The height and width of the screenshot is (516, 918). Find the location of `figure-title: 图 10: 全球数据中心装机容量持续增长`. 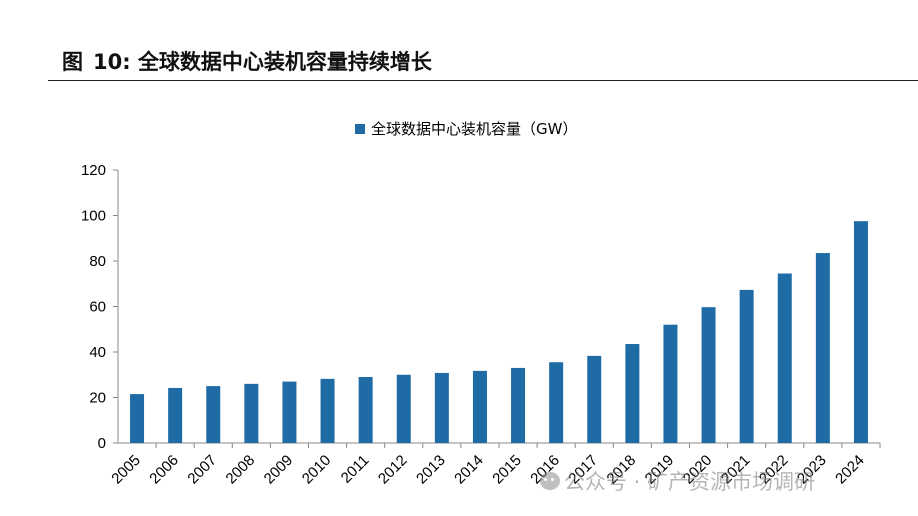

figure-title: 图 10: 全球数据中心装机容量持续增长 is located at coordinates (247, 61).